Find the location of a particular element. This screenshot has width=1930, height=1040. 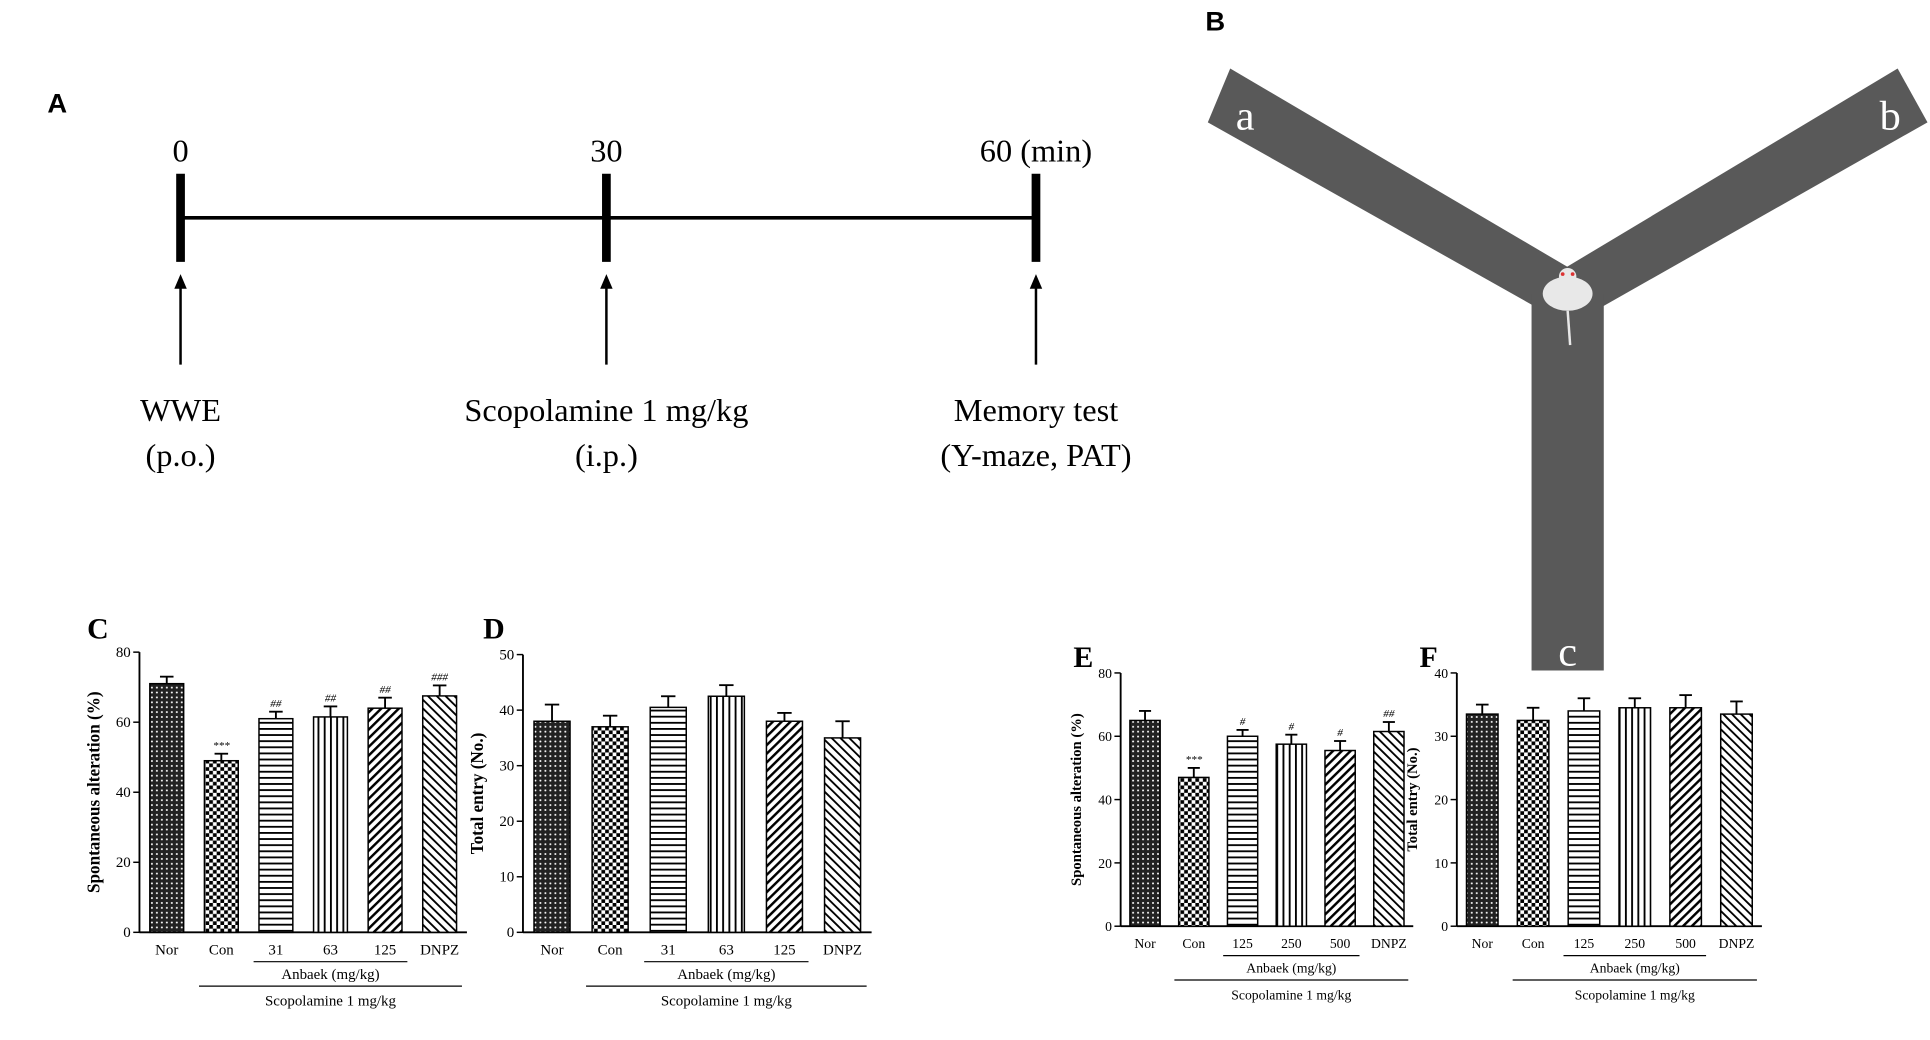

panel-label: F is located at coordinates (1428, 658).